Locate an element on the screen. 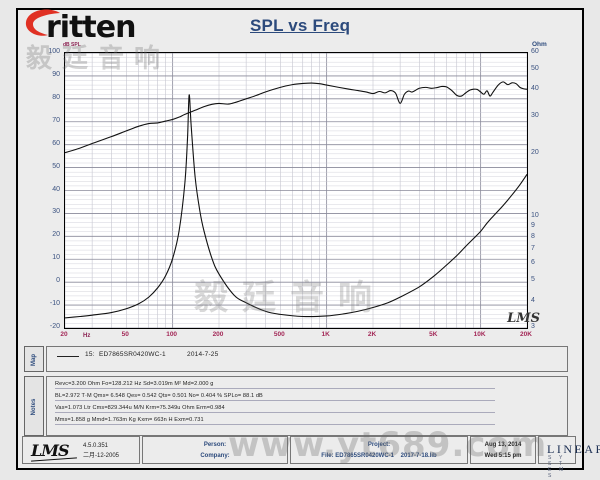 The image size is (600, 480). status-vendor-cell: LINEARX S Y S T E M S is located at coordinates (569, 457).